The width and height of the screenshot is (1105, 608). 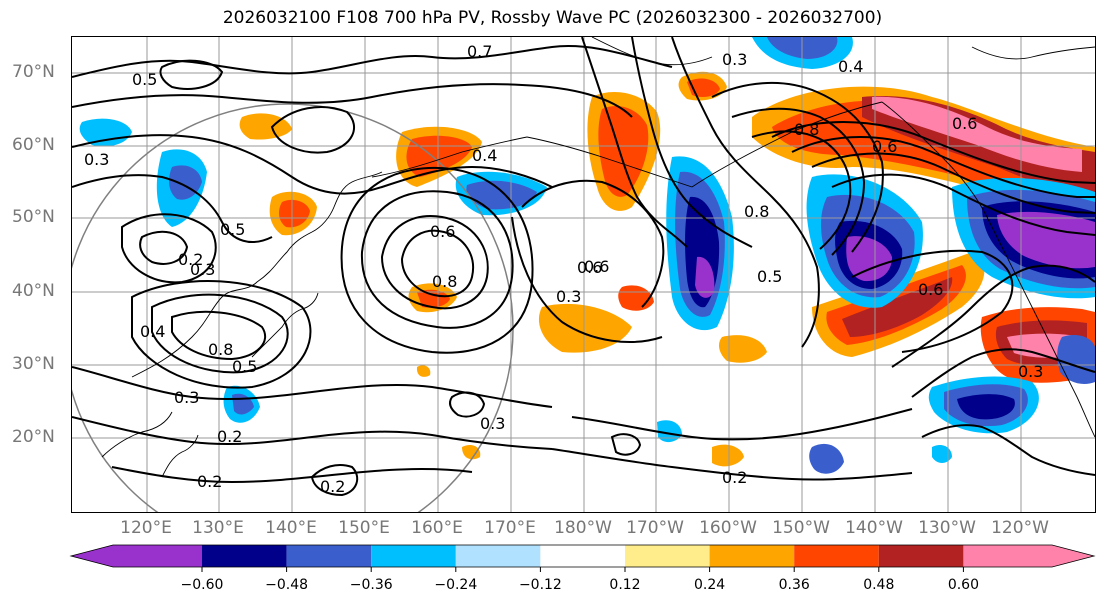 What do you see at coordinates (479, 51) in the screenshot?
I see `contour-label: 0.7` at bounding box center [479, 51].